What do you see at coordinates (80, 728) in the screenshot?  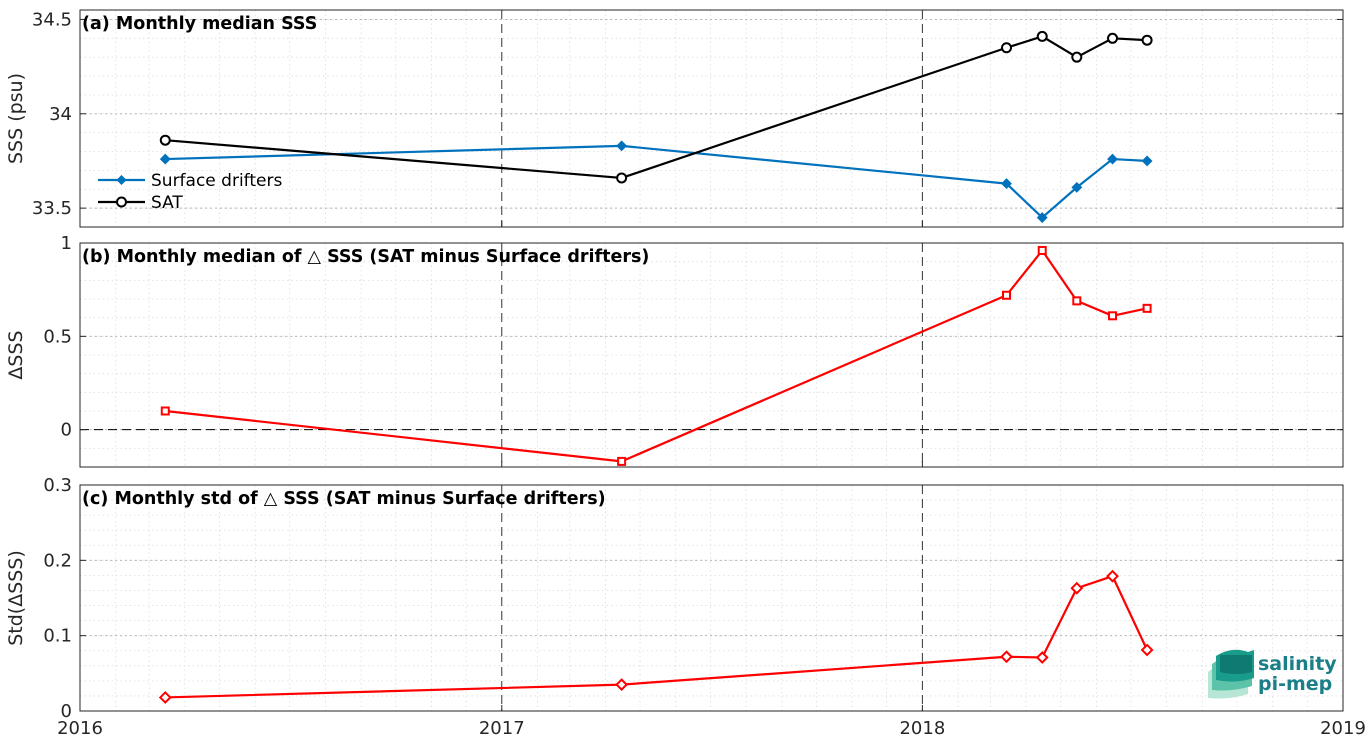 I see `x-tick-label: 2016` at bounding box center [80, 728].